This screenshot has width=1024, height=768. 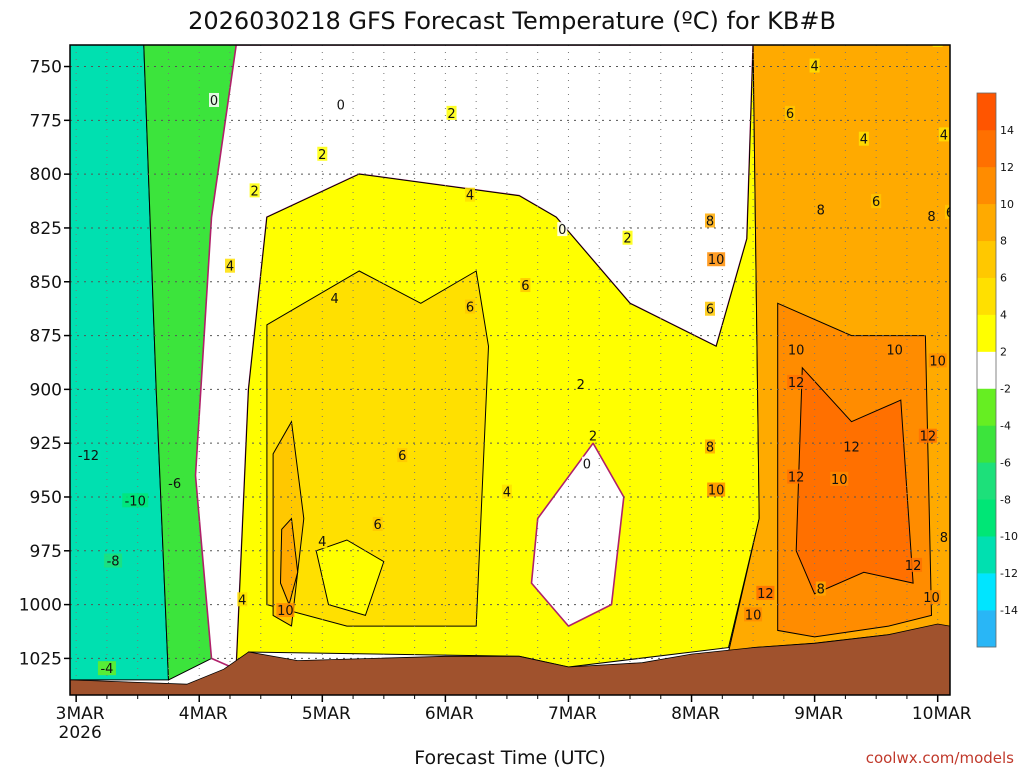 I want to click on isotherm-label-23: 6, so click(x=950, y=213).